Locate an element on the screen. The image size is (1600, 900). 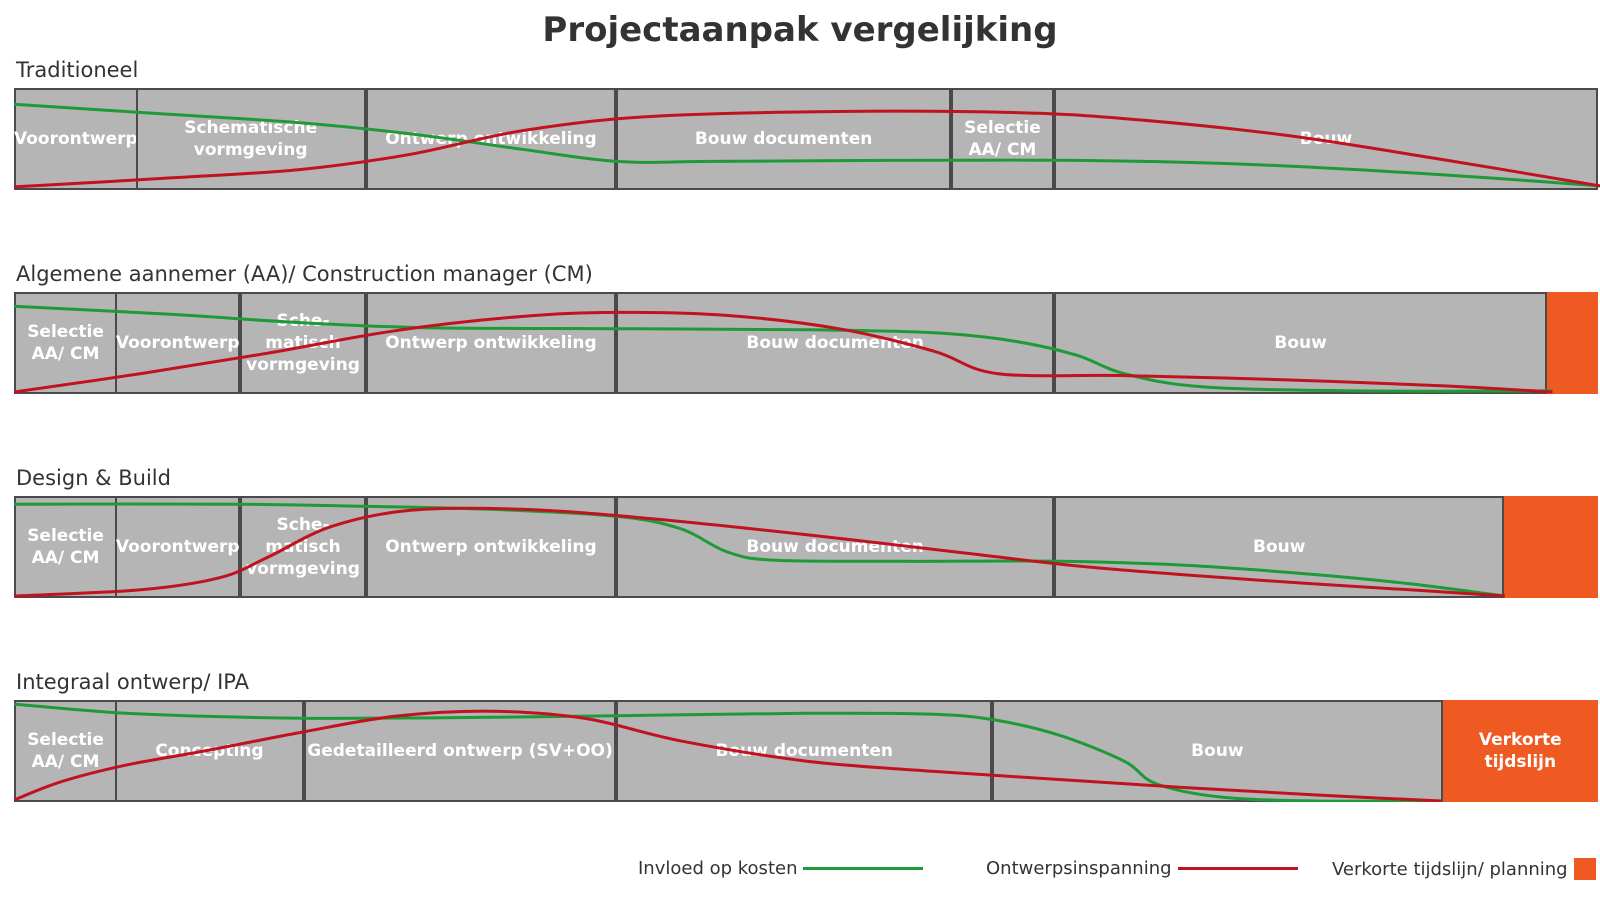
phase-segment: Concepting is located at coordinates (209, 751).